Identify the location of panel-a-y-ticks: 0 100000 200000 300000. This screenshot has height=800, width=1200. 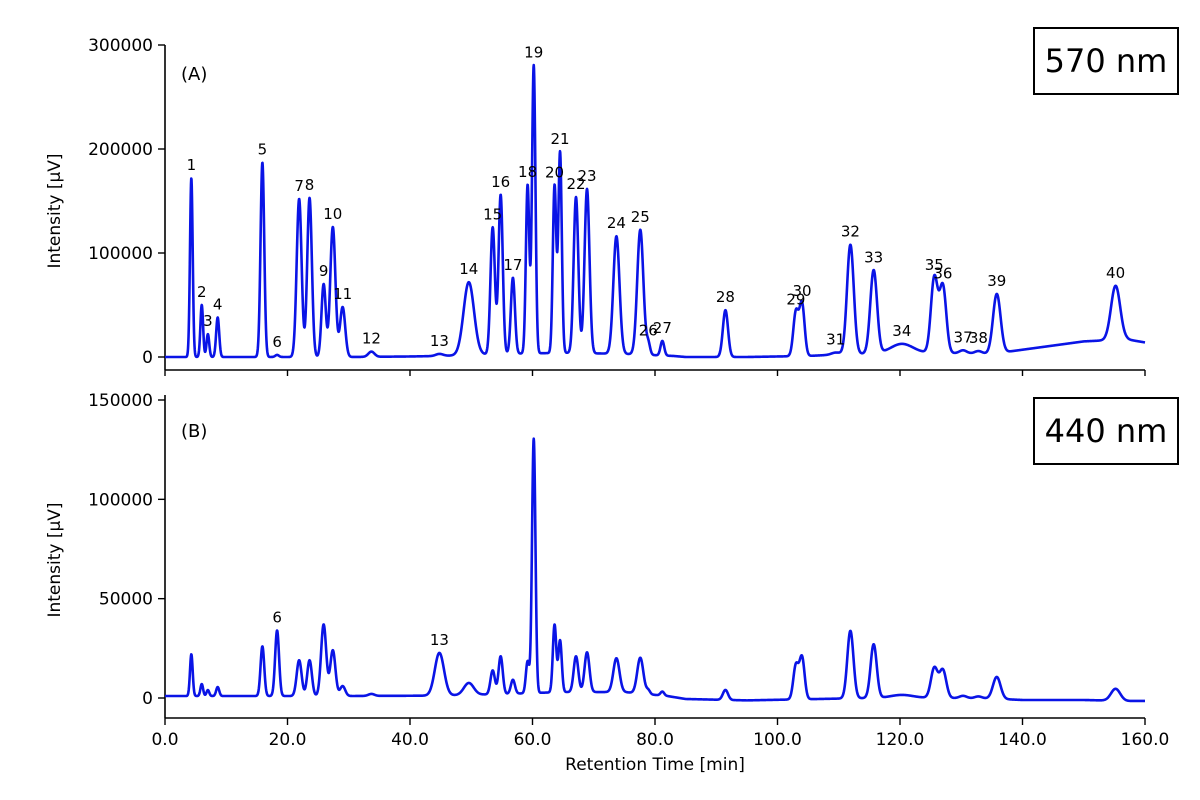
(126, 202).